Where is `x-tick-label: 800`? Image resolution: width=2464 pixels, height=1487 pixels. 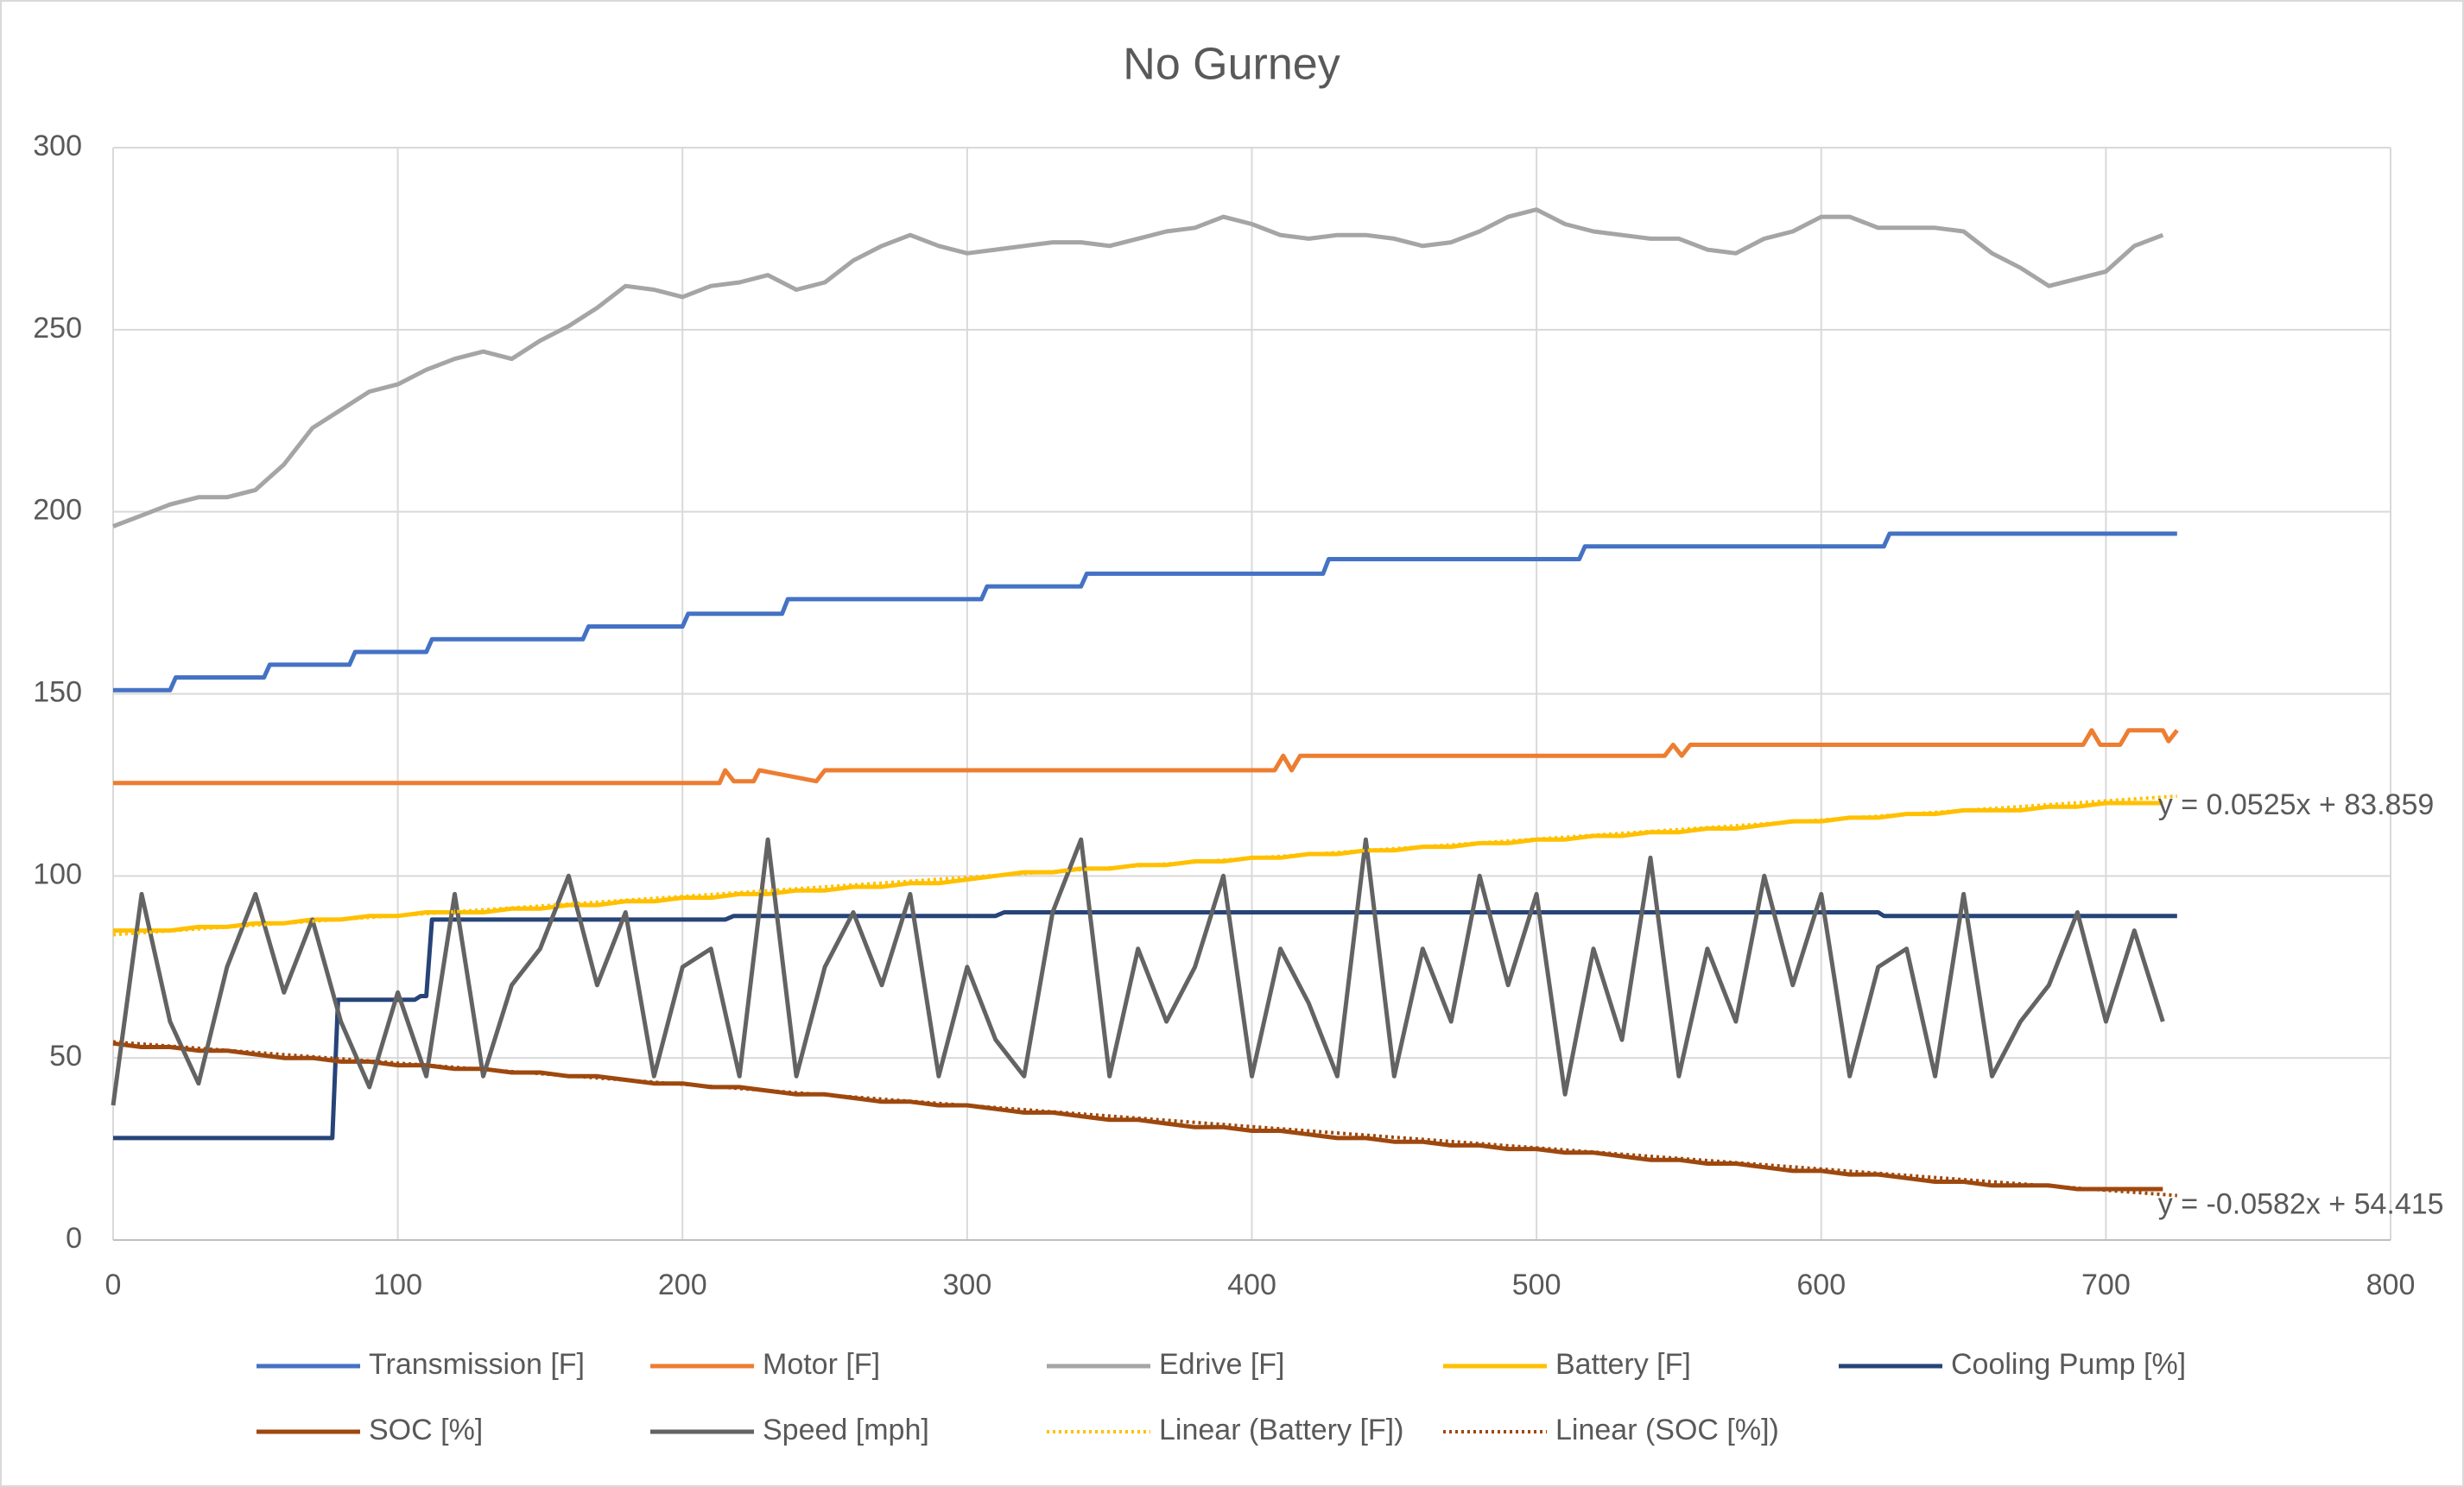 x-tick-label: 800 is located at coordinates (2391, 1285).